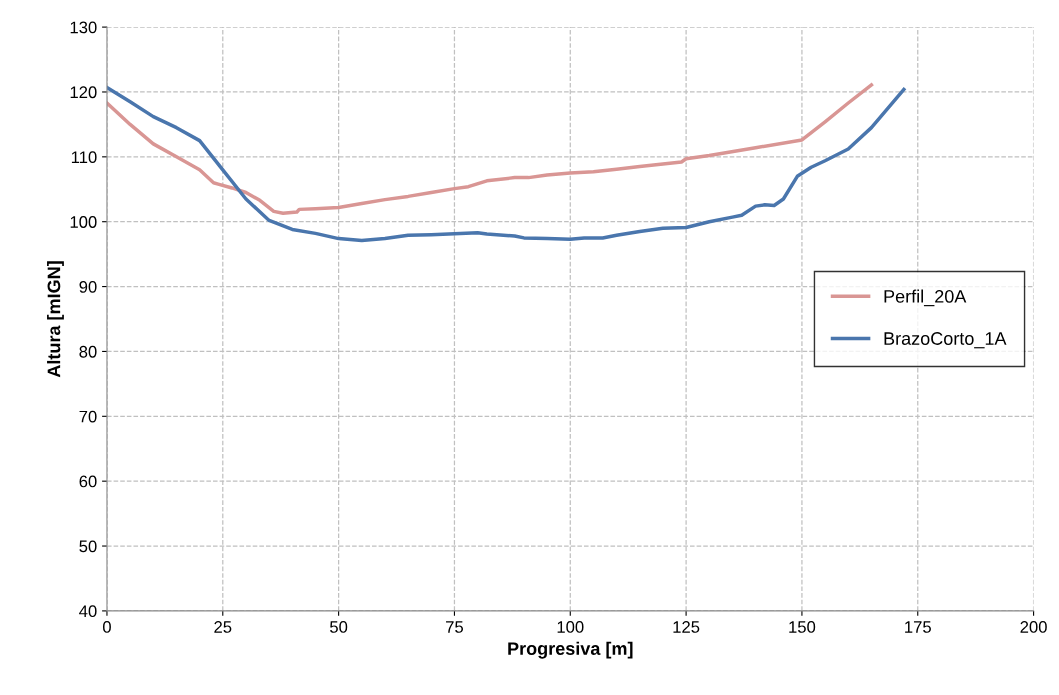 The height and width of the screenshot is (695, 1059). I want to click on y-tick-label: 110, so click(84, 157).